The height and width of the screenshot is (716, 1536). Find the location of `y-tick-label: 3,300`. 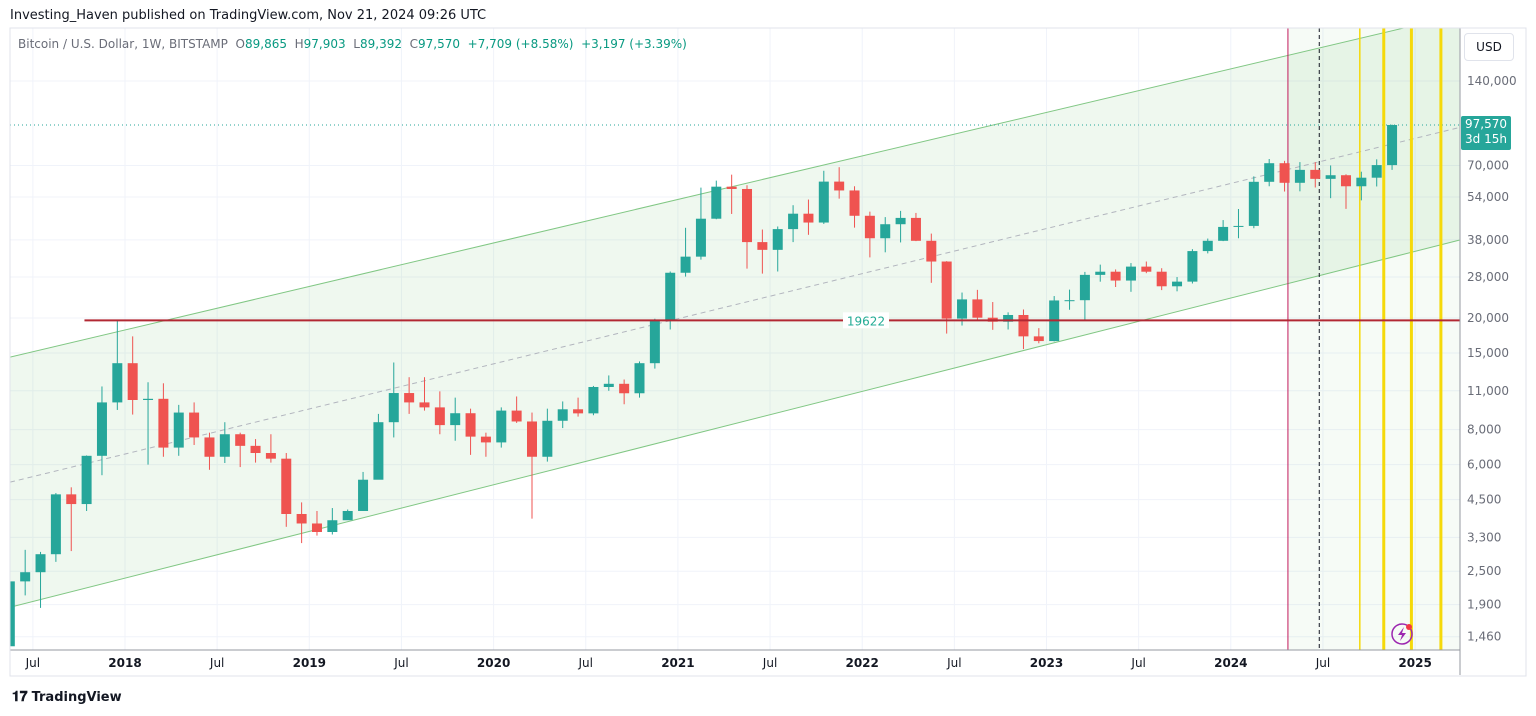

y-tick-label: 3,300 is located at coordinates (1484, 537).